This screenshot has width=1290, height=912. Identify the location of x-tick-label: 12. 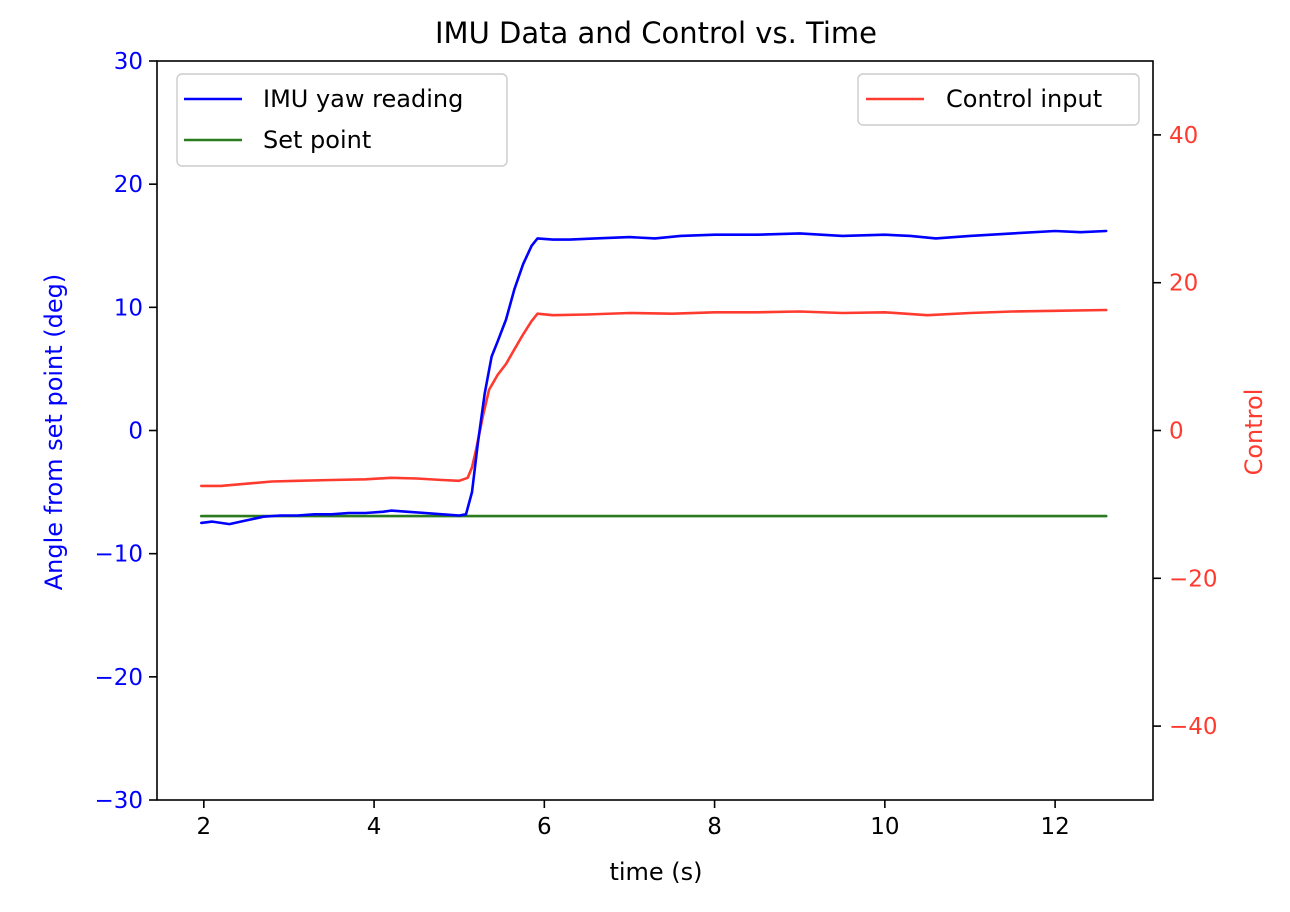
(1054, 827).